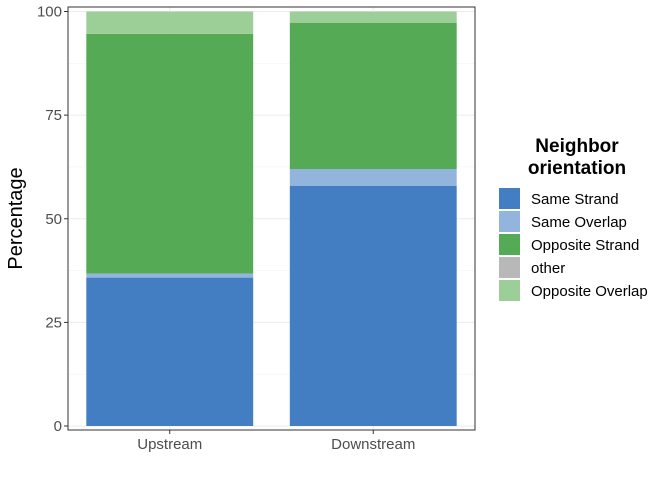 This screenshot has height=480, width=672. I want to click on x-tick-label: Upstream, so click(169, 444).